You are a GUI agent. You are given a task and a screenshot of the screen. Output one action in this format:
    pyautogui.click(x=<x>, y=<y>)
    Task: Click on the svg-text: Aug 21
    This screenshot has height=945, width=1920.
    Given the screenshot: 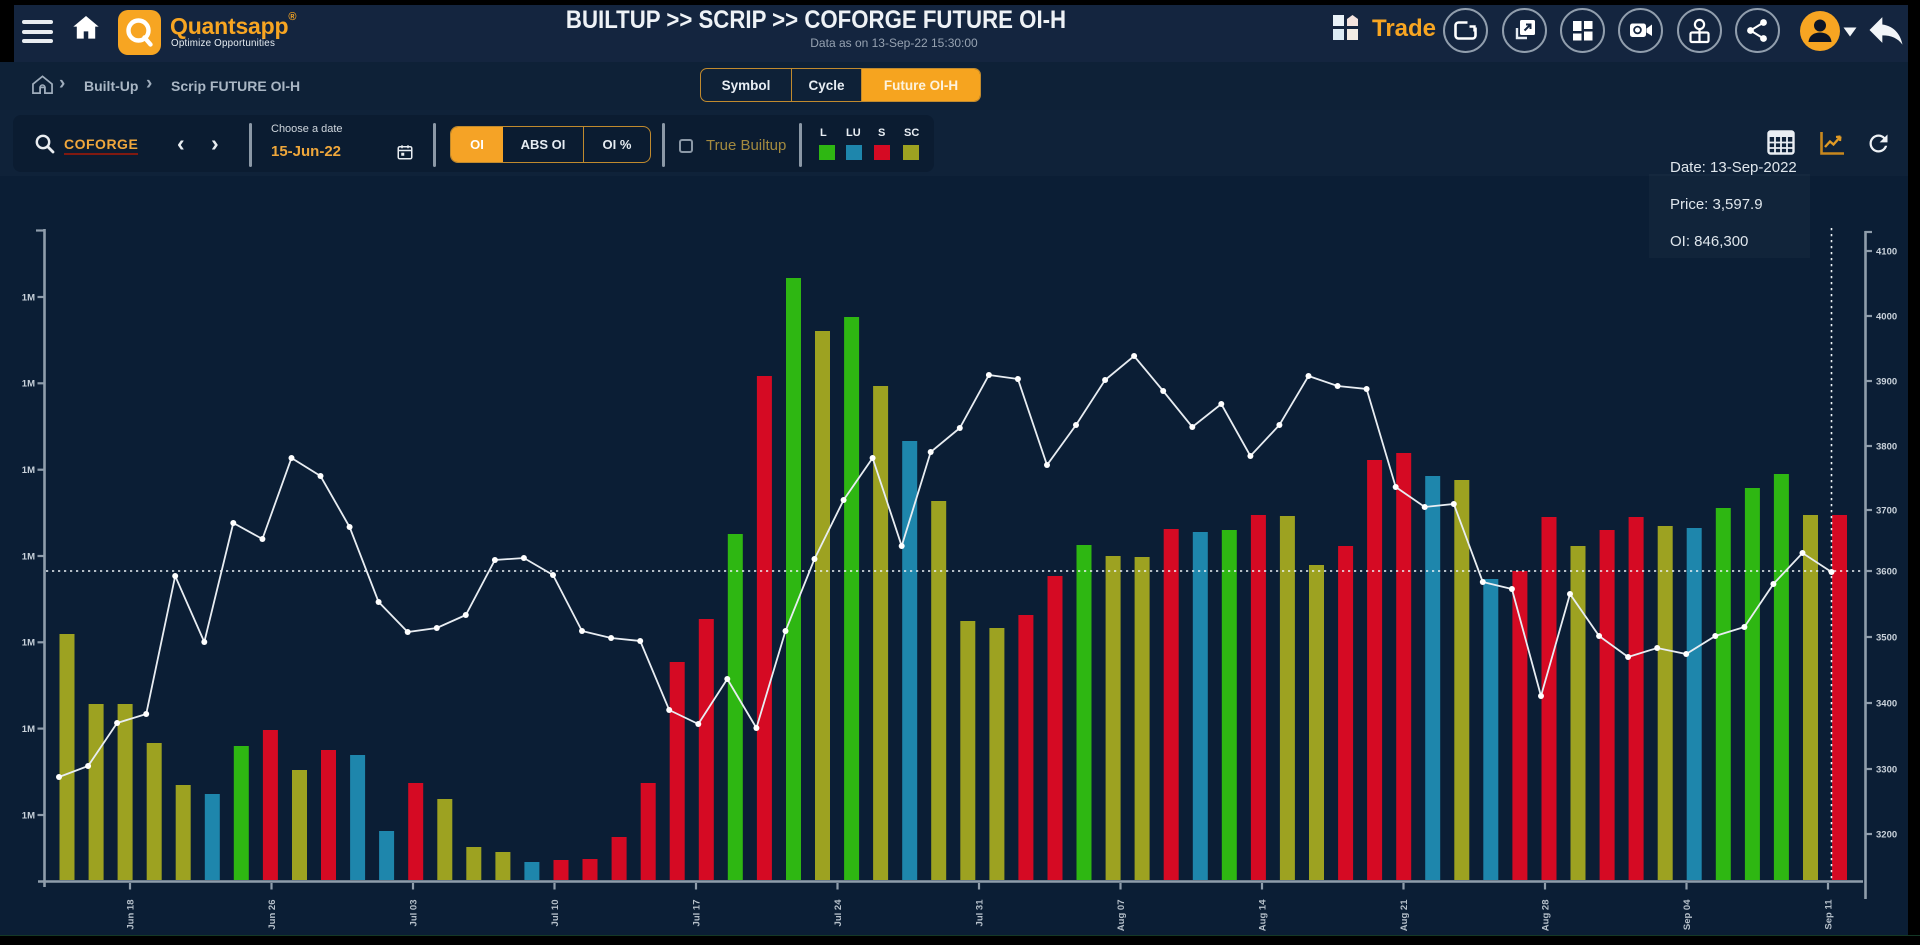 What is the action you would take?
    pyautogui.click(x=1404, y=915)
    